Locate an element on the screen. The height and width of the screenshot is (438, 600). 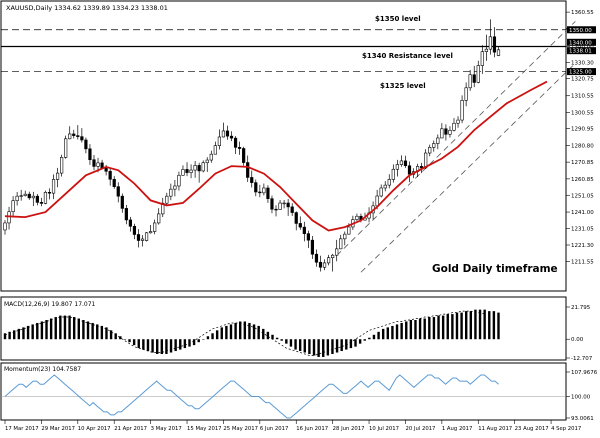
annotation-1340: $1340 Resistance level is located at coordinates (407, 56).